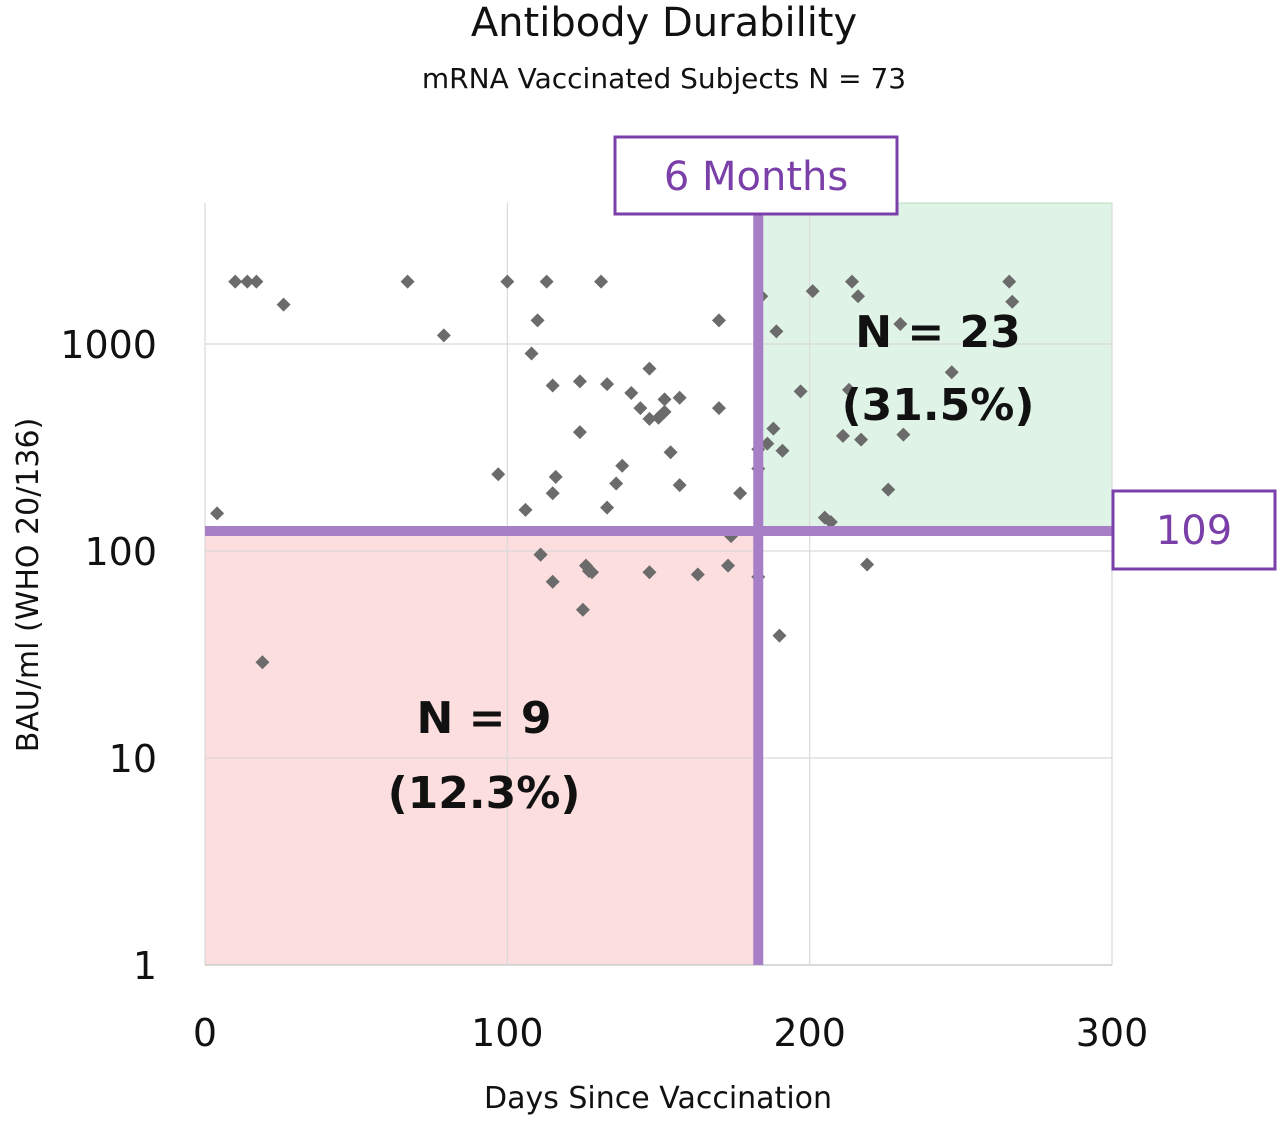  I want to click on x-tick-label: 200, so click(809, 1033).